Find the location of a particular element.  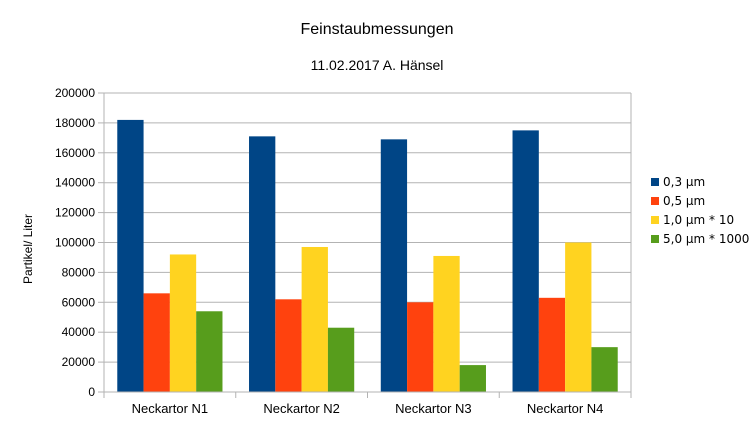

chart-title: Feinstaubmessungen is located at coordinates (377, 29).